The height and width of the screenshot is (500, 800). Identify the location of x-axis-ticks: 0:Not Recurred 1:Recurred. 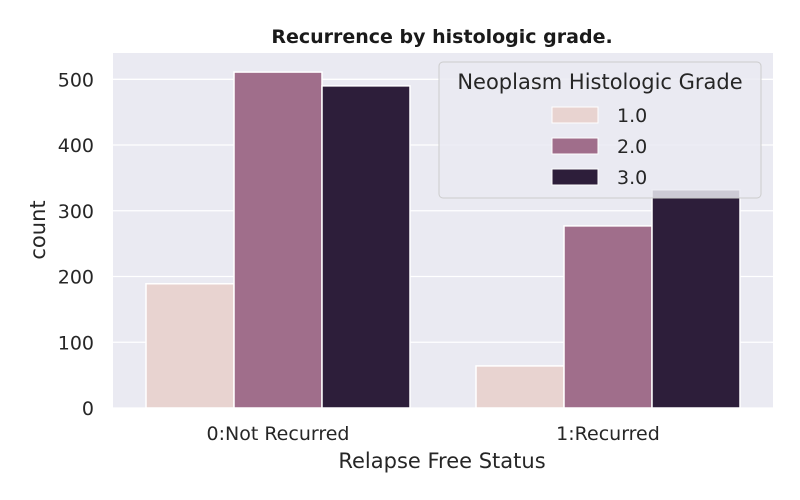
(433, 434).